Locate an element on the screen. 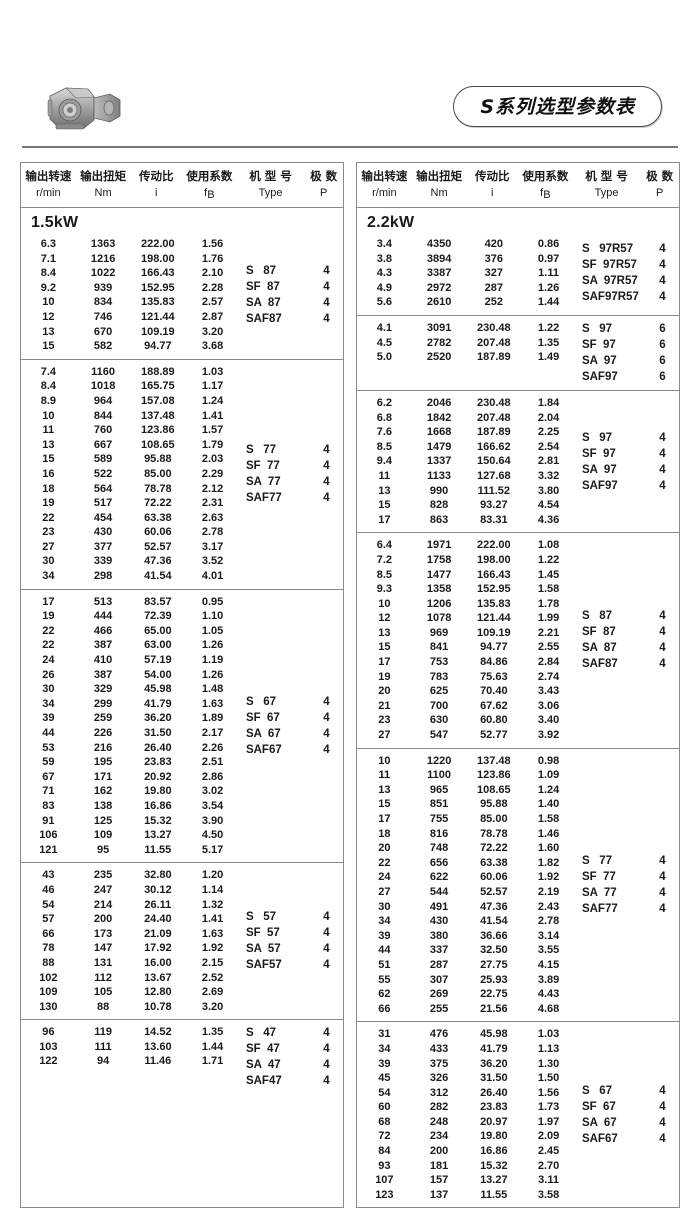 This screenshot has width=700, height=1208. cell-i: 41.79 is located at coordinates (494, 1048).